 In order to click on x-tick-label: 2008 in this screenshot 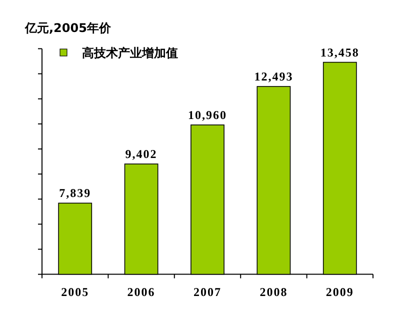, I will do `click(274, 292)`.